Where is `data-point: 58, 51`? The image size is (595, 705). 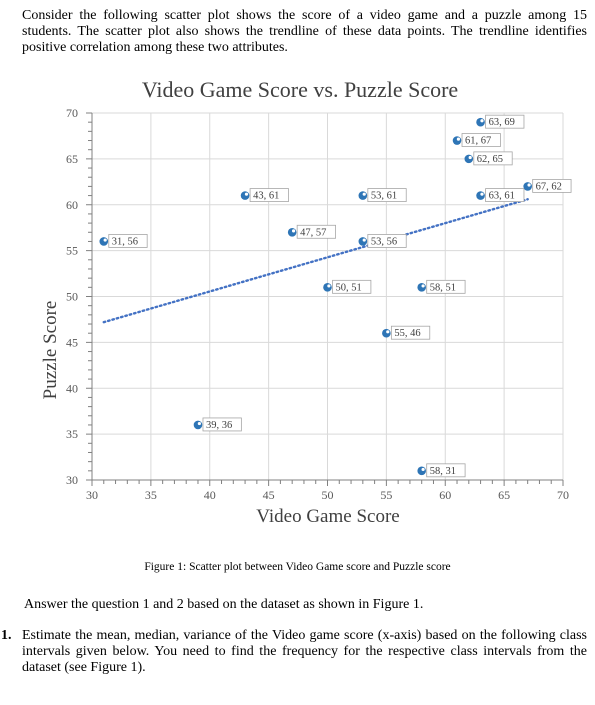 data-point: 58, 51 is located at coordinates (441, 286).